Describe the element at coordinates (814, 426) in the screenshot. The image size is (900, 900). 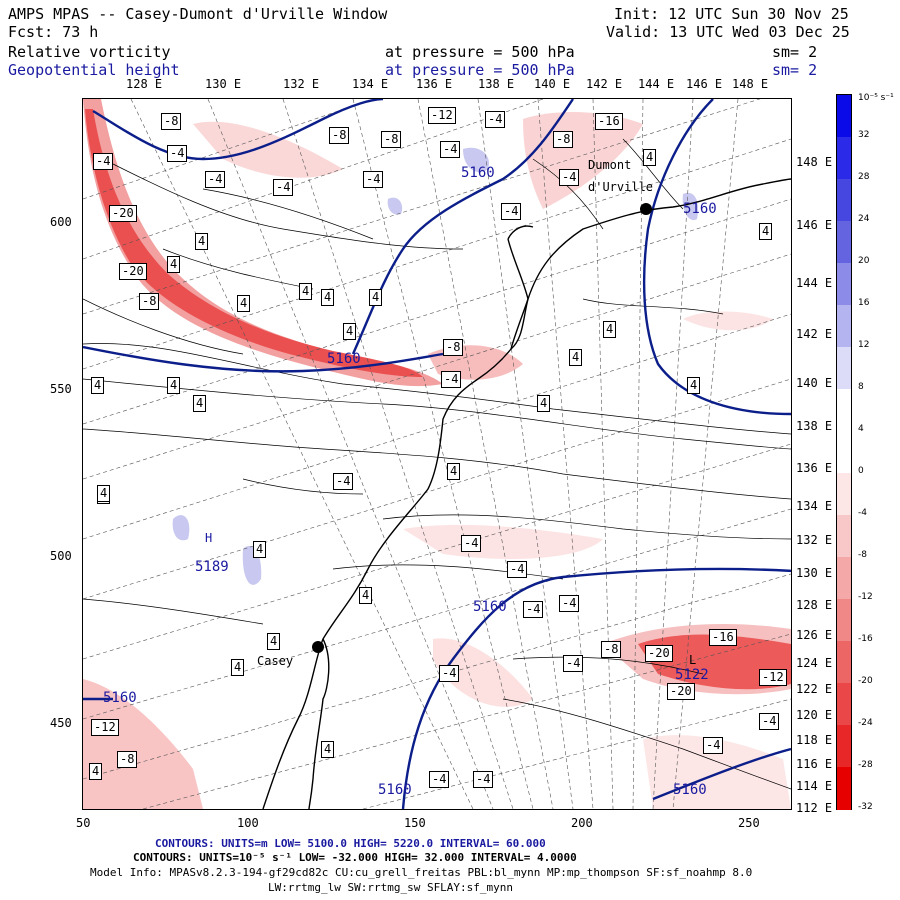
I see `right-lon-label: 138 E` at that location.